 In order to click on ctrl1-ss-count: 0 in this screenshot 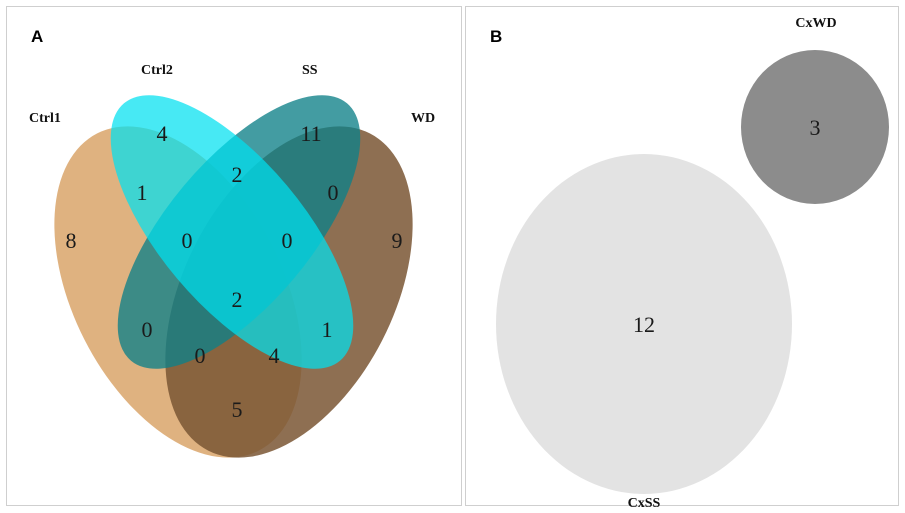, I will do `click(147, 329)`.